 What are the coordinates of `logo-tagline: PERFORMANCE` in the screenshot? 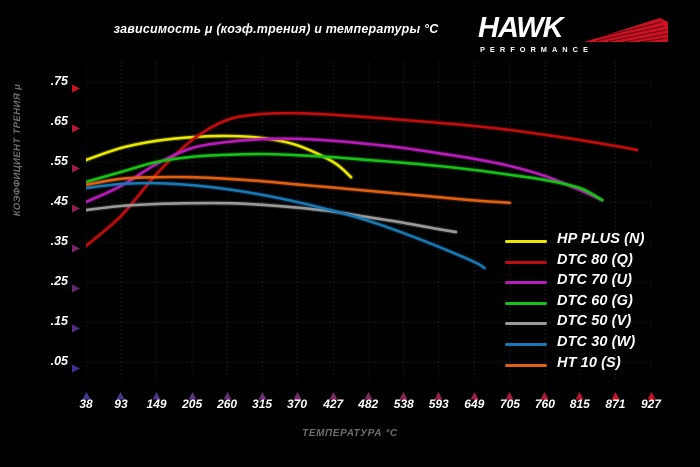 It's located at (536, 49).